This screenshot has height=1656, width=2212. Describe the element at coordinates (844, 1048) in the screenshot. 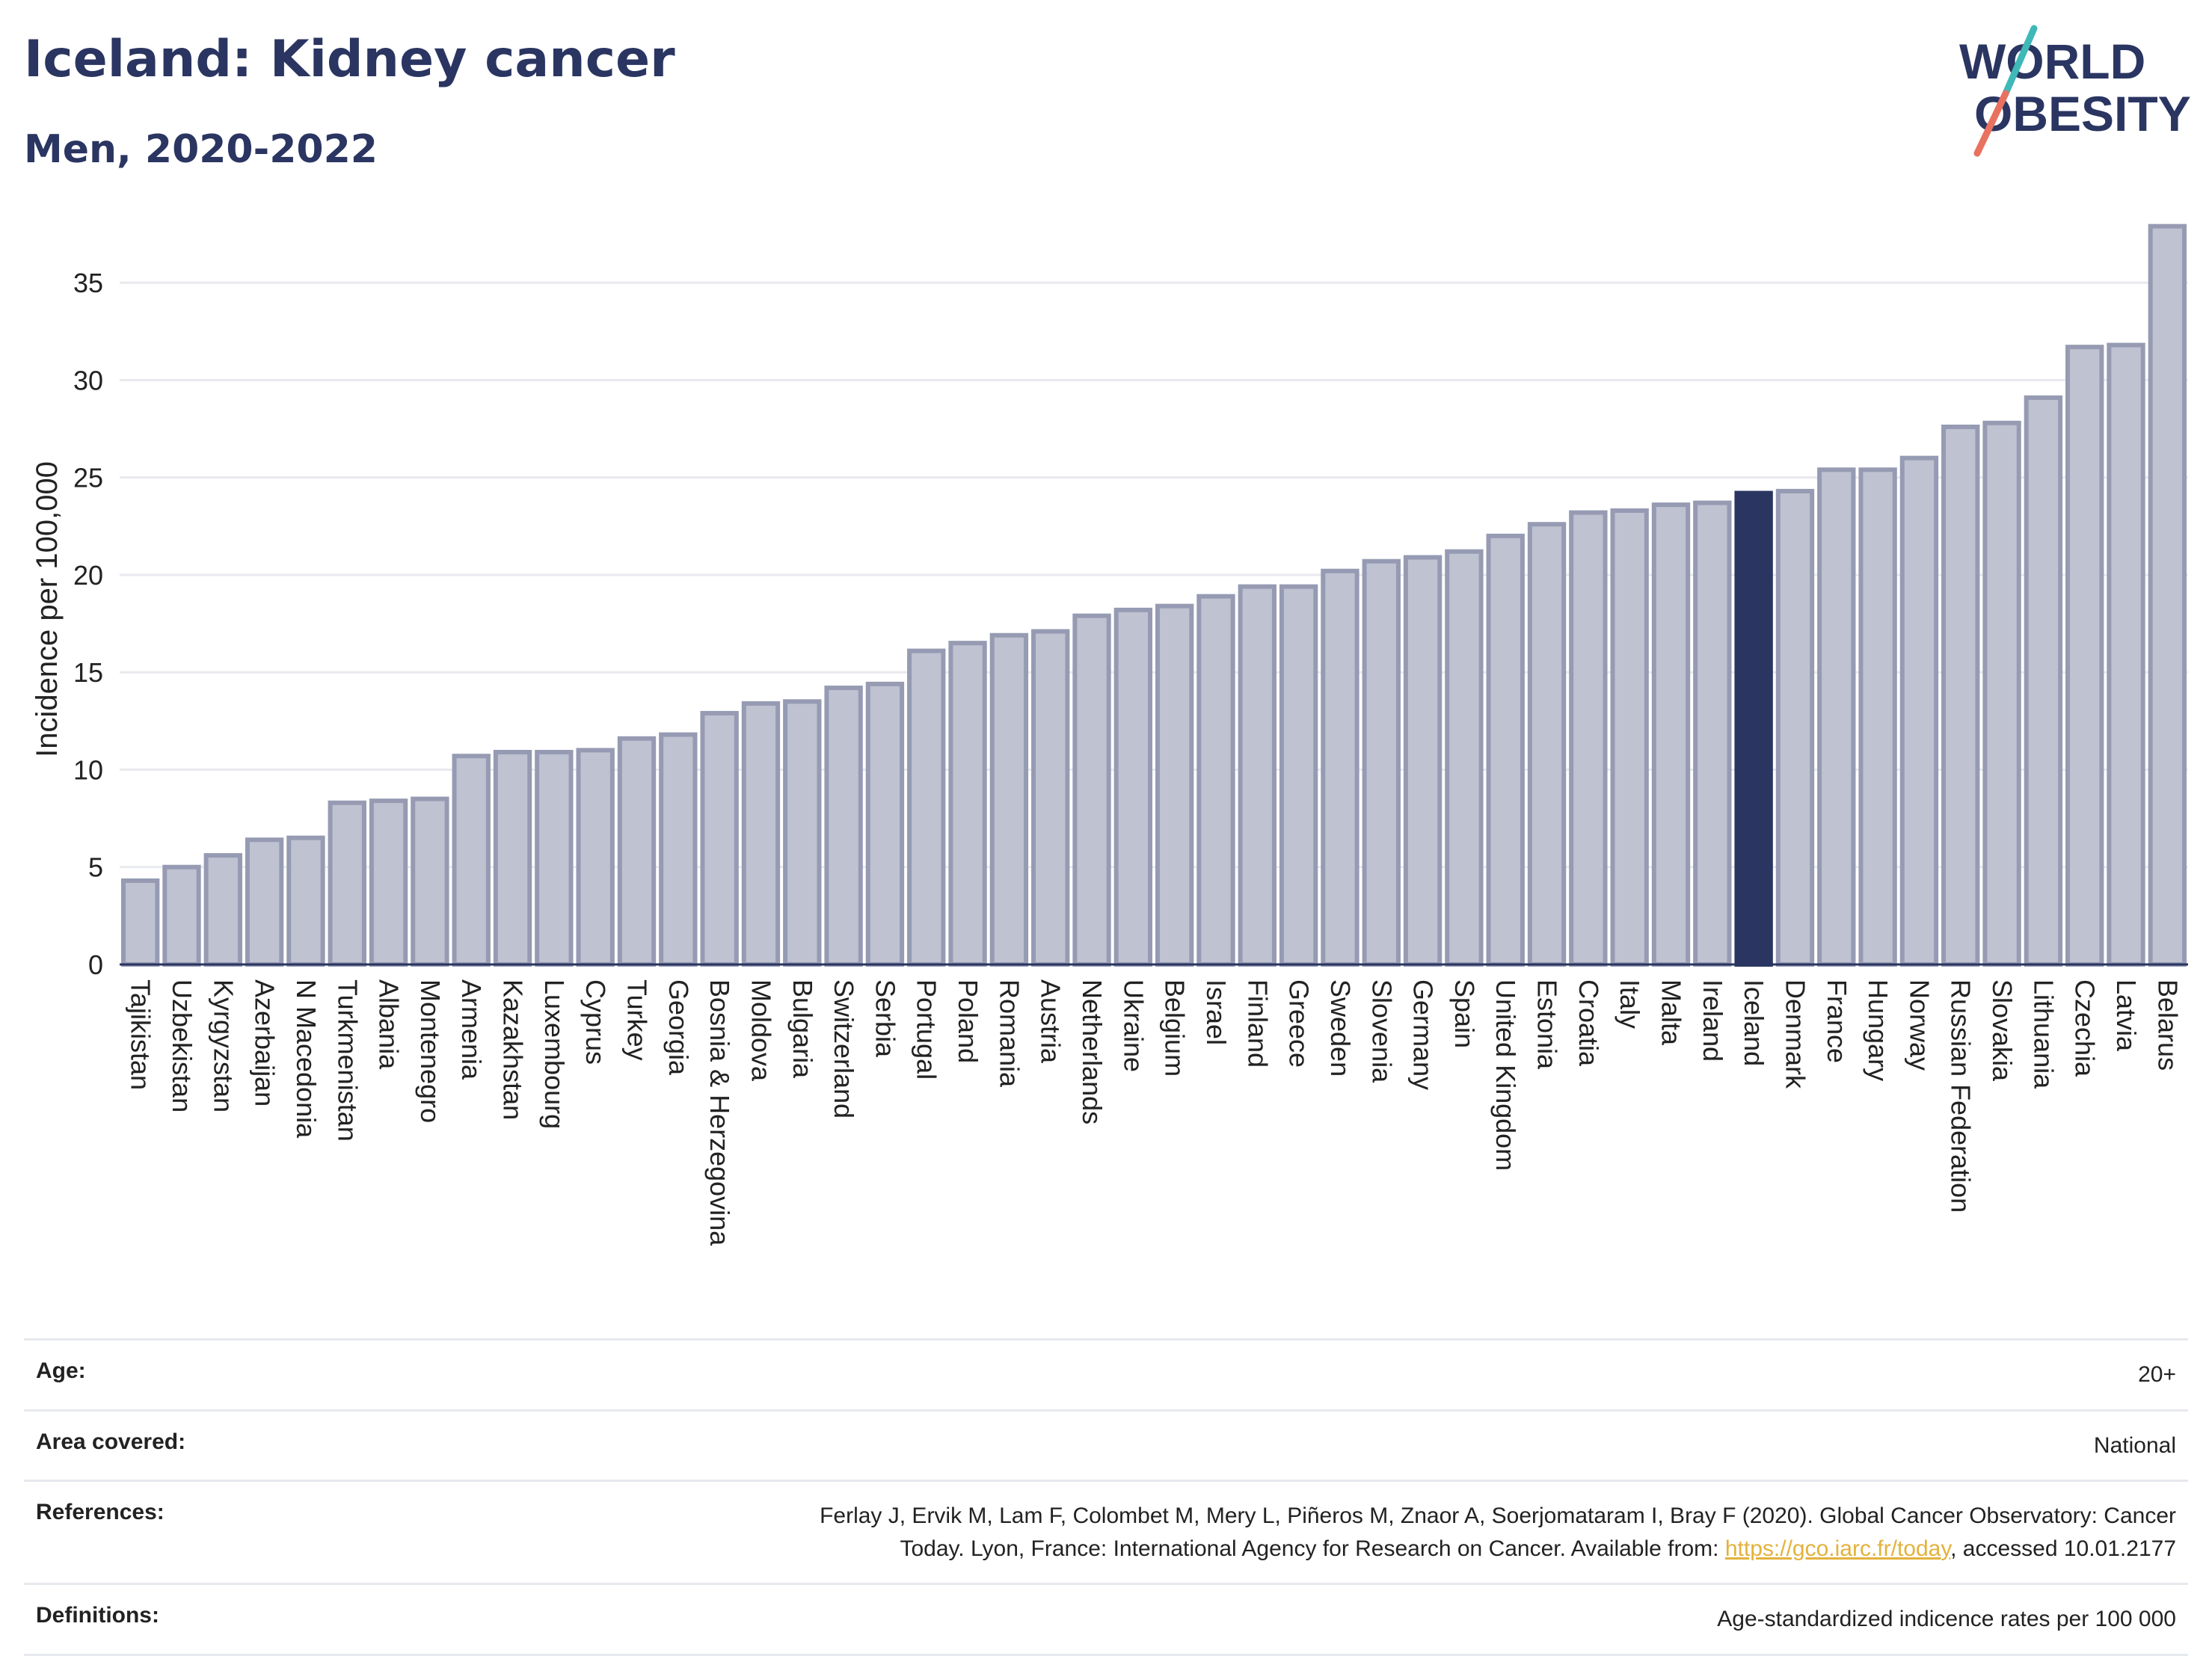

I see `x-tick-label: Switzerland` at that location.